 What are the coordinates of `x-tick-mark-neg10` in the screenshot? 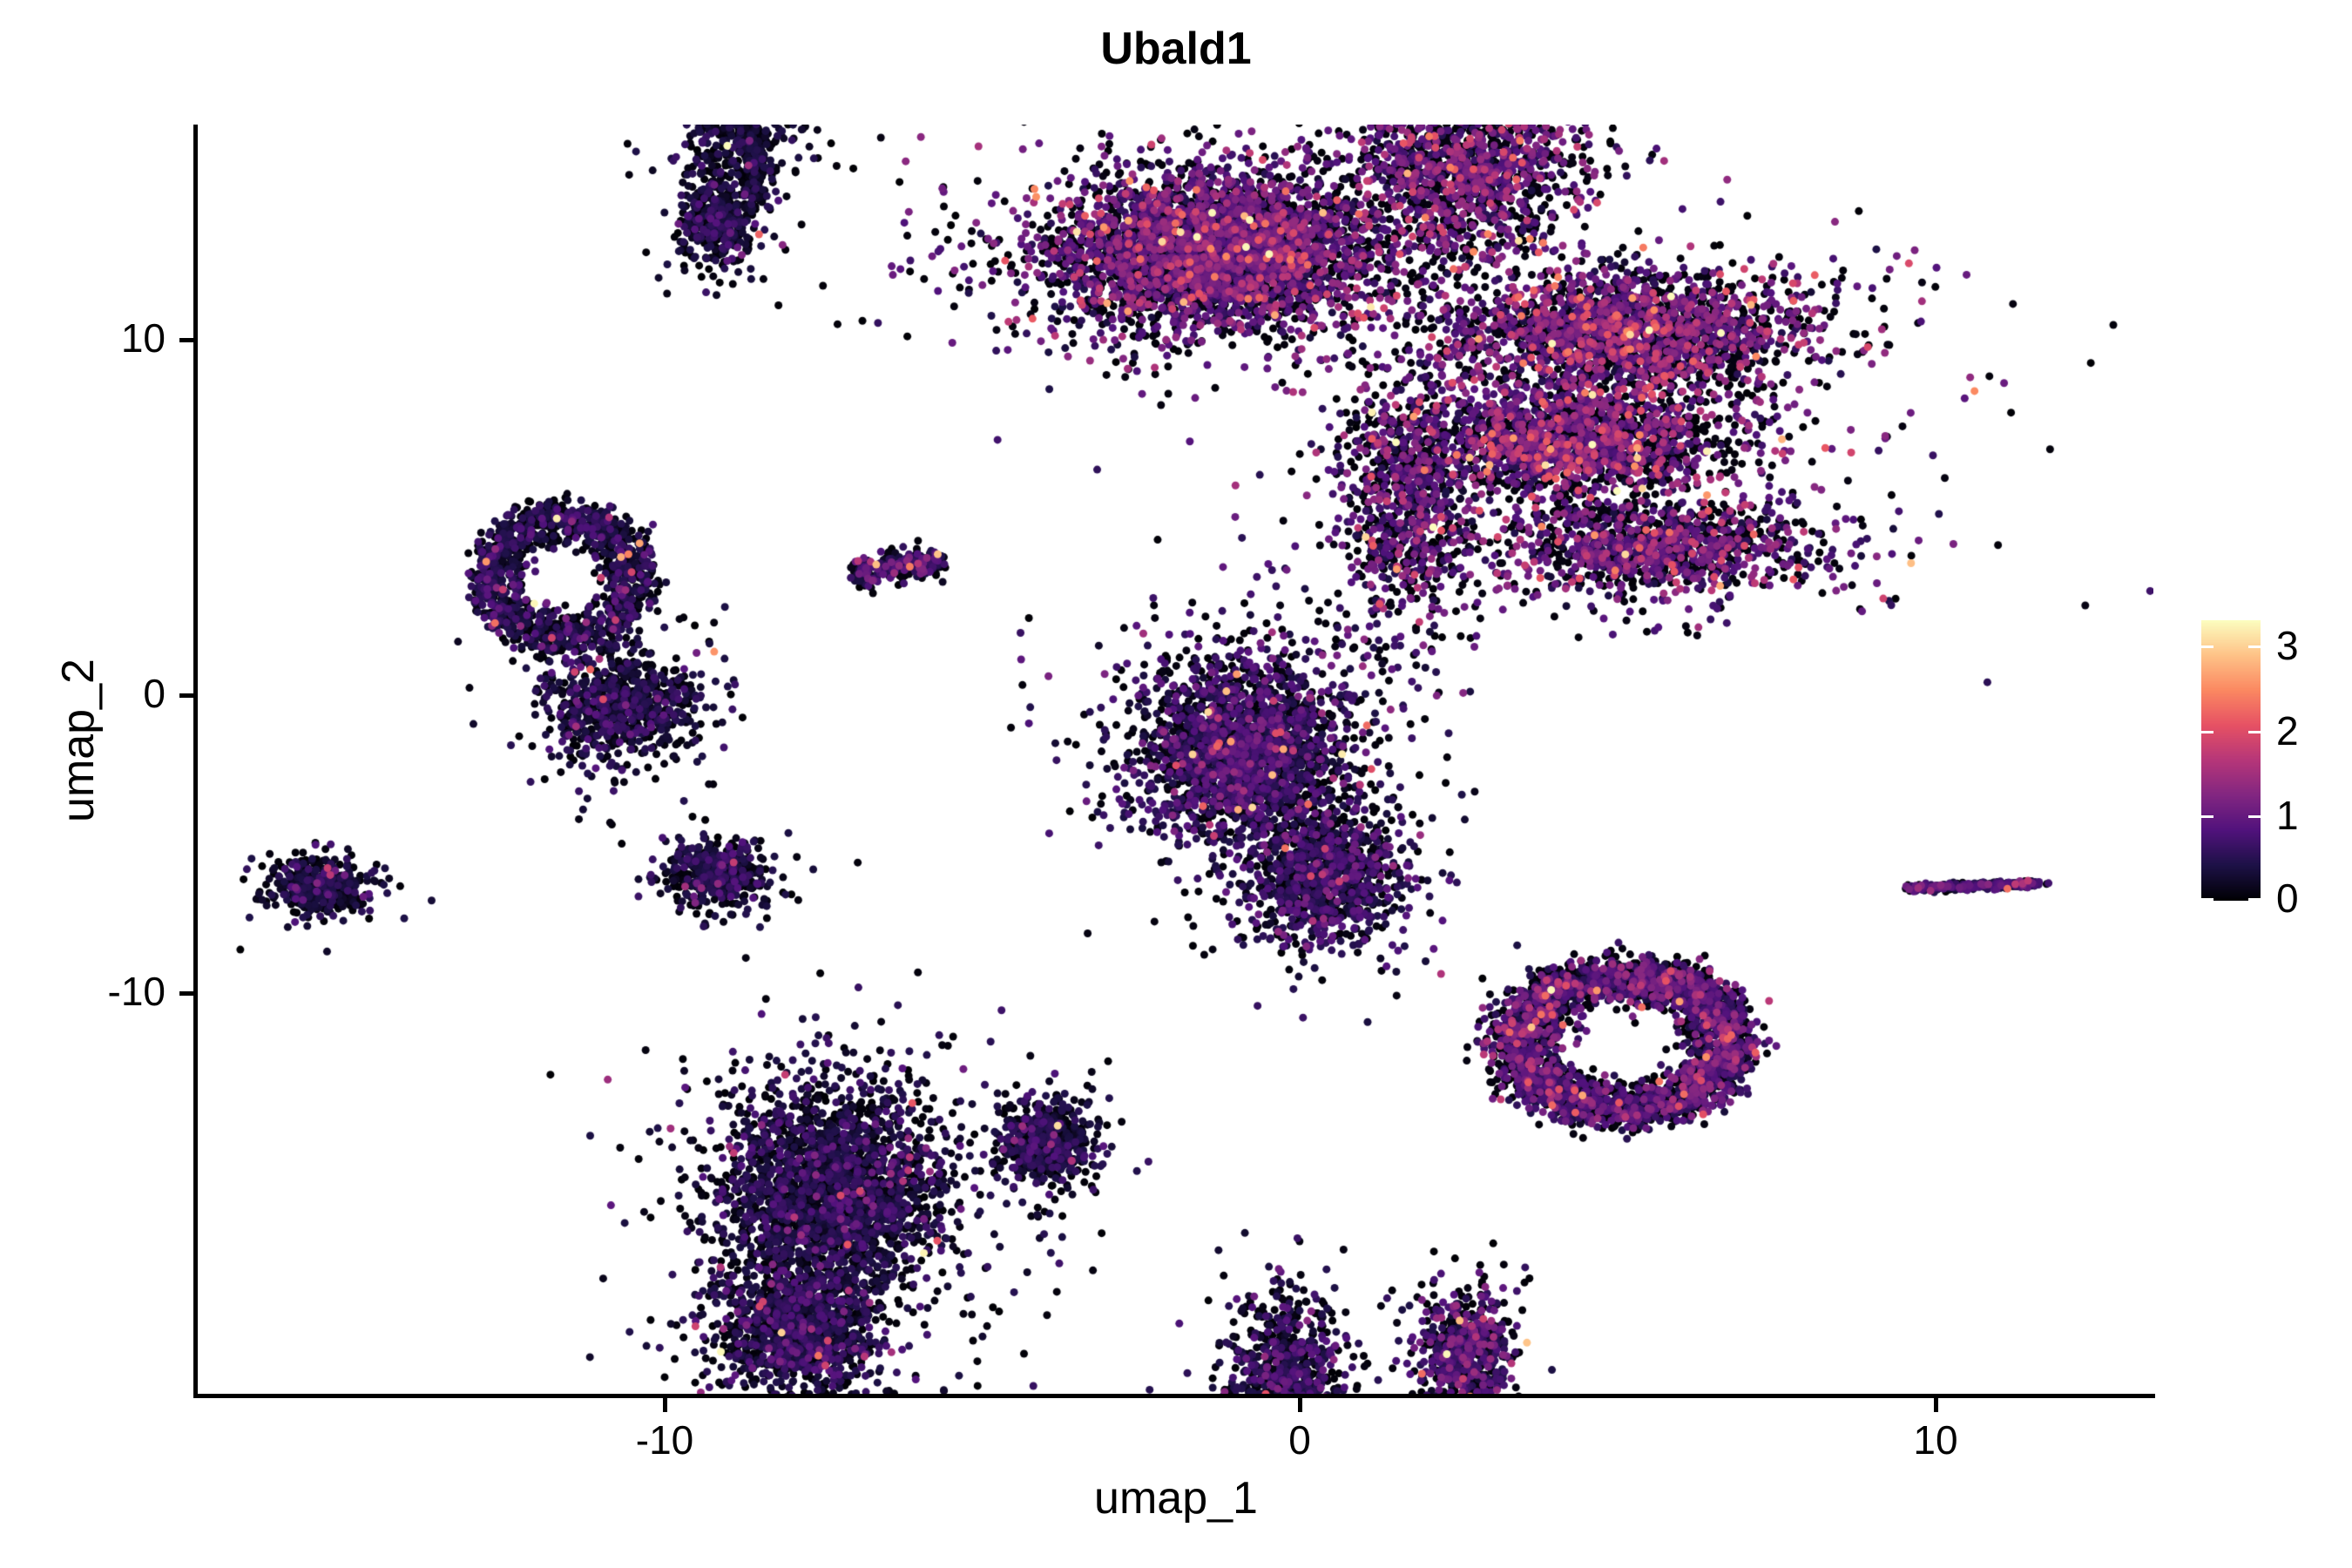 It's located at (665, 1405).